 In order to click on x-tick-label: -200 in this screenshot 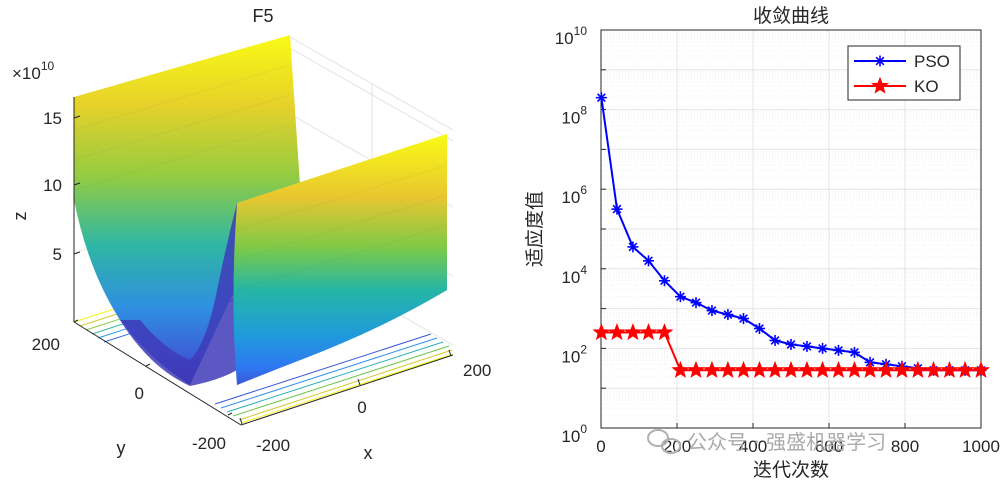, I will do `click(273, 445)`.